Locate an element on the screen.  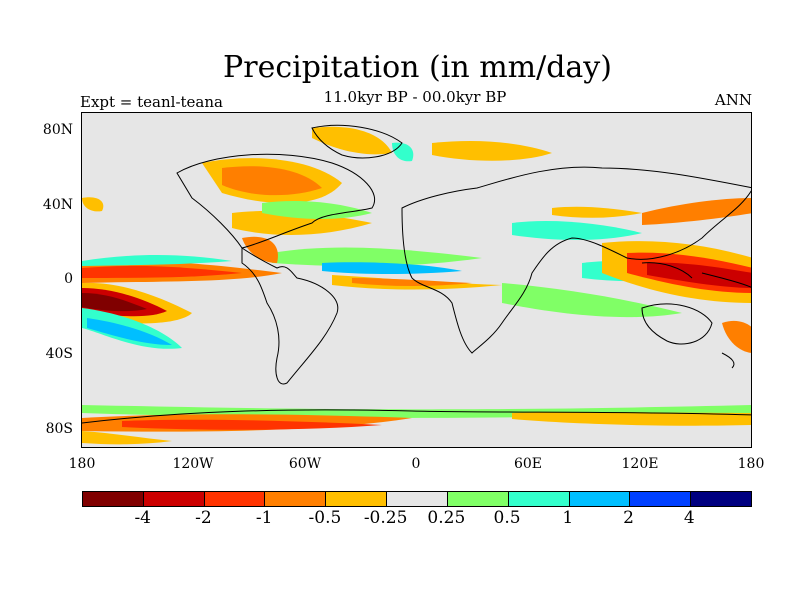
season-label: ANN is located at coordinates (733, 100).